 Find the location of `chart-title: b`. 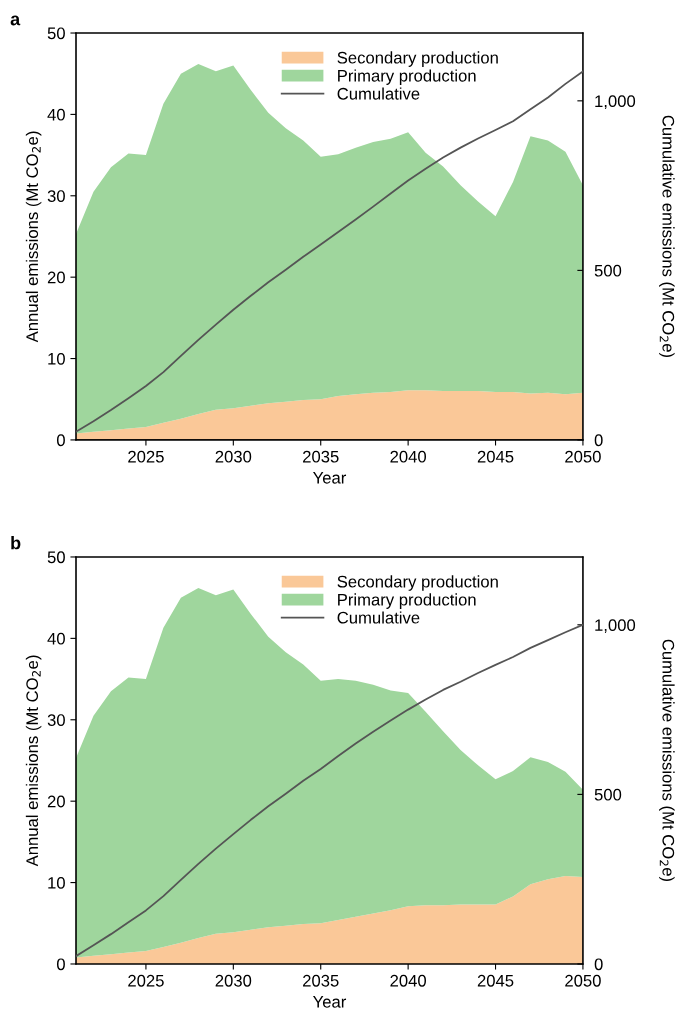

chart-title: b is located at coordinates (16, 543).